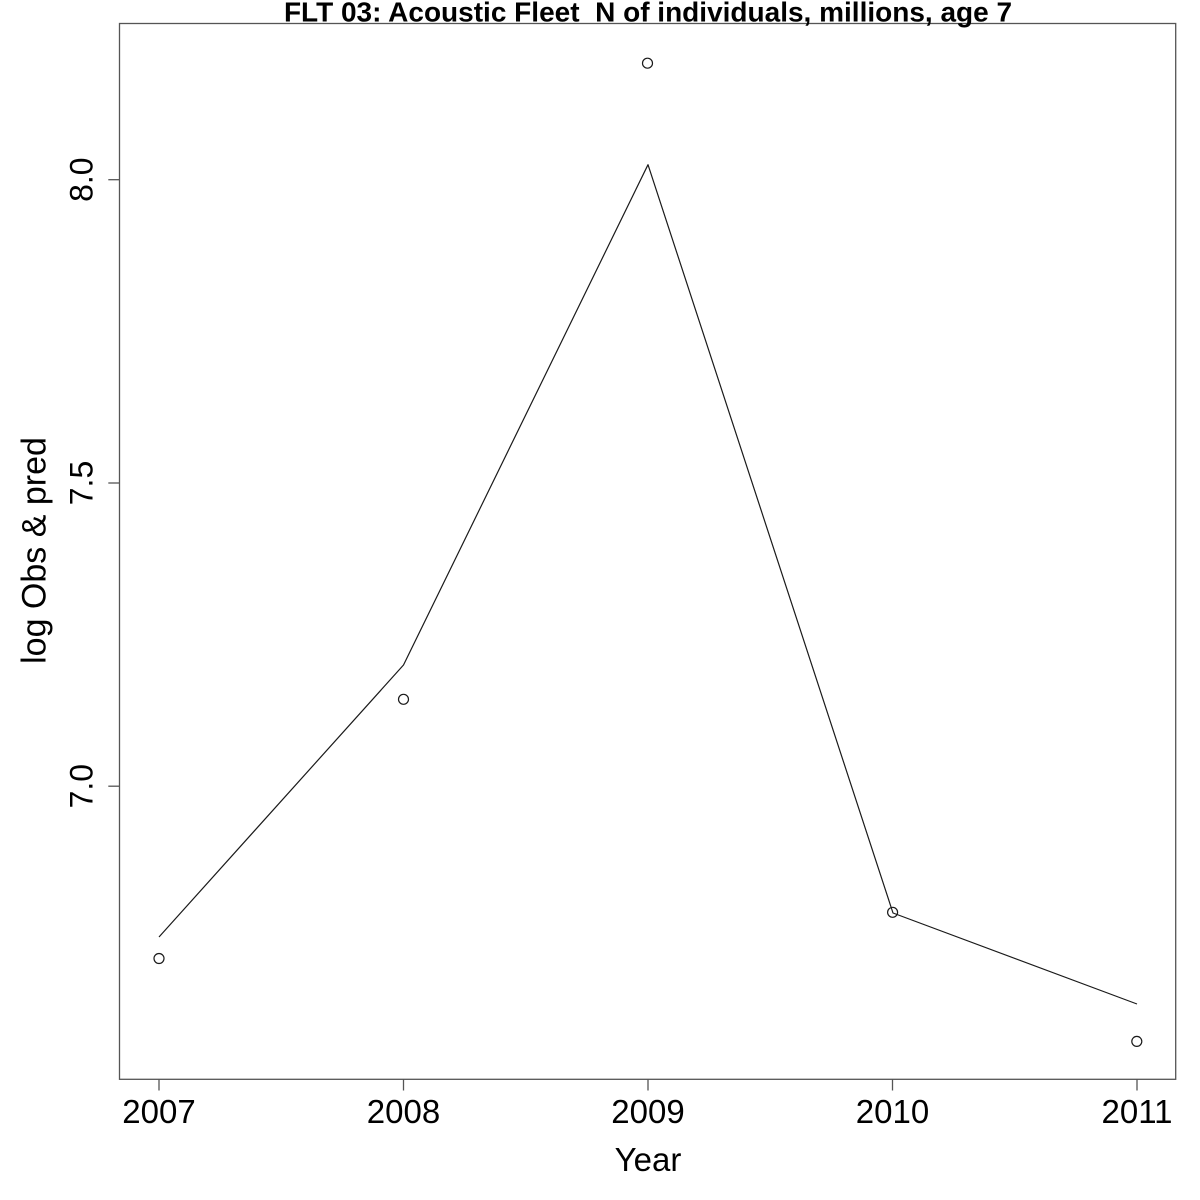 Image resolution: width=1200 pixels, height=1200 pixels. I want to click on svg-text: 2007, so click(158, 1111).